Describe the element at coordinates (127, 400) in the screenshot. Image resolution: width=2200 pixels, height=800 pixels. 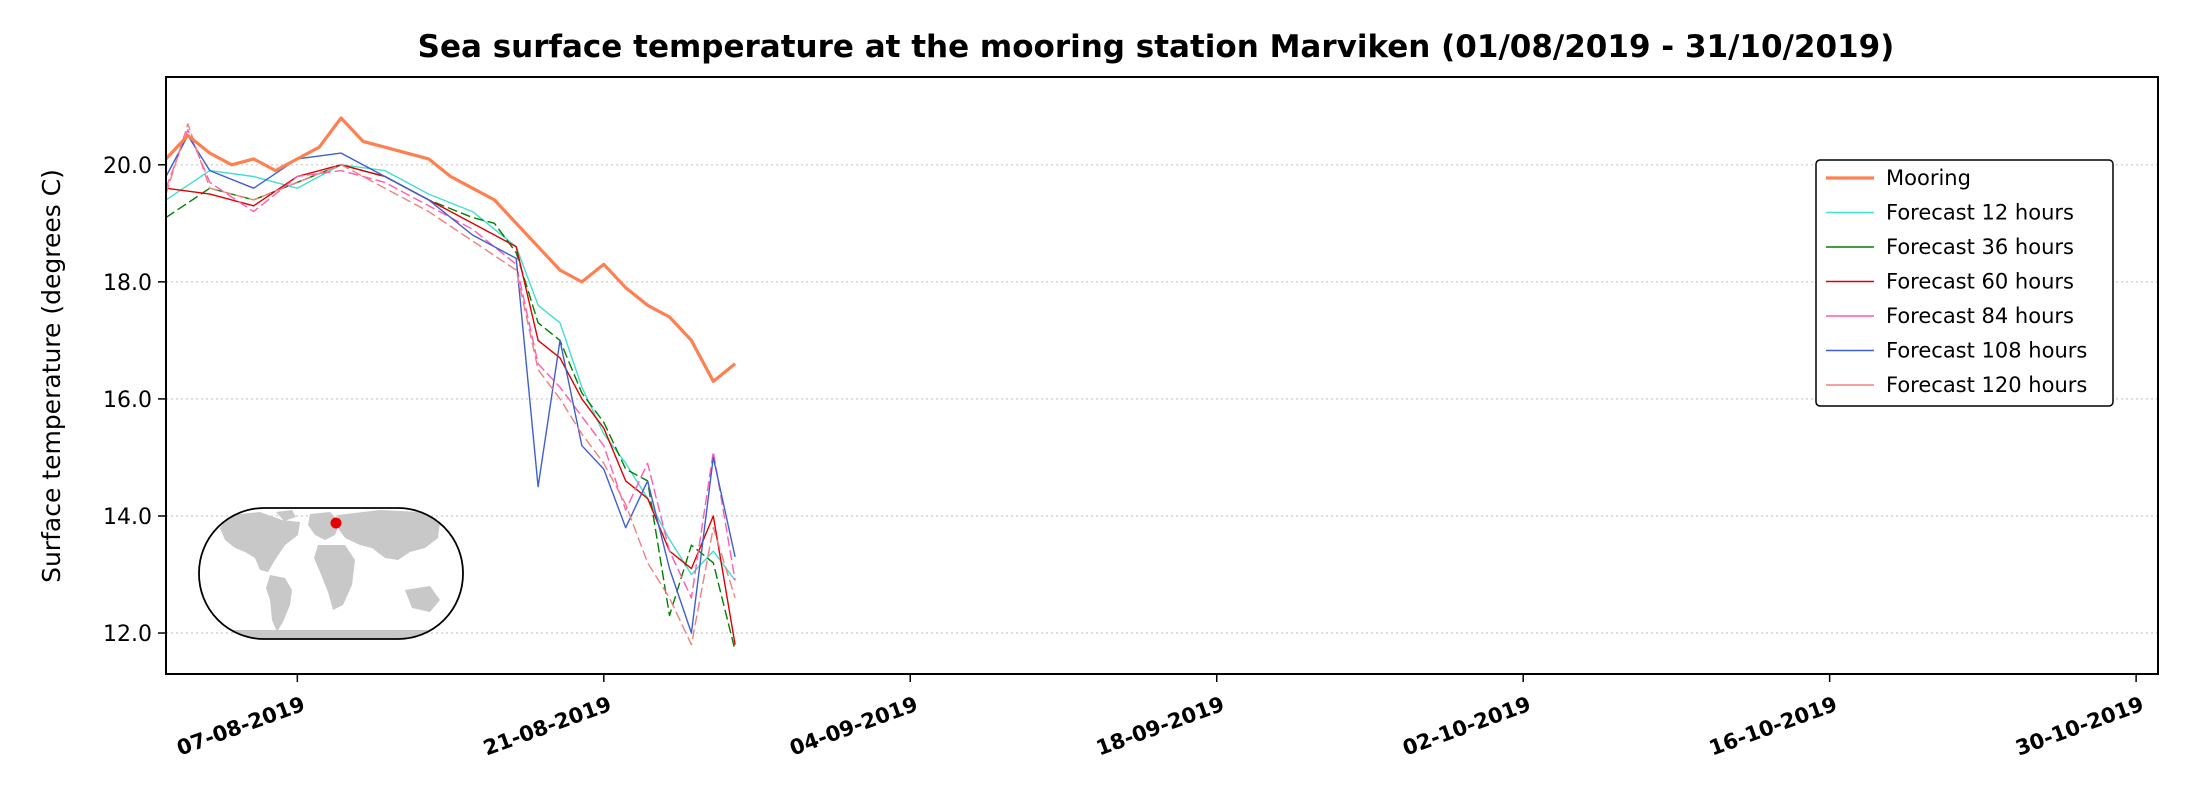
I see `y-tick-label-2: 16.0` at that location.